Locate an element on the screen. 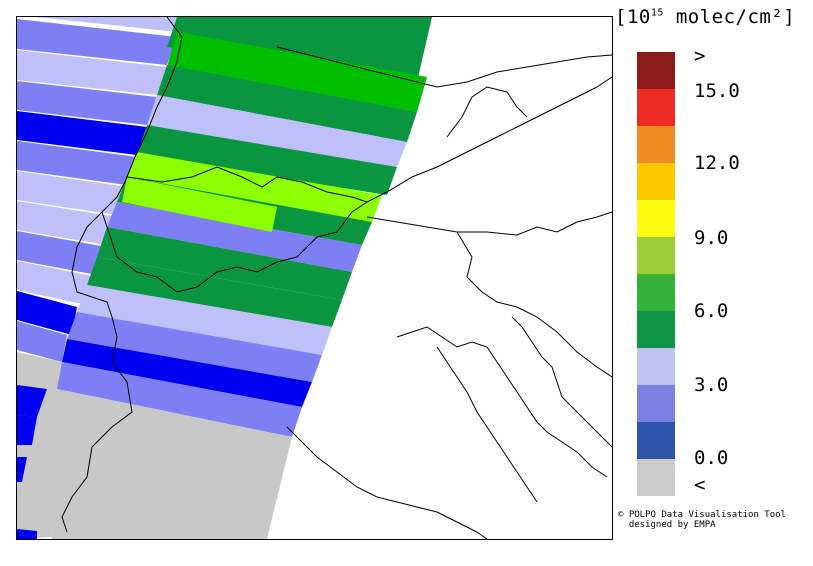  legend-tick: < is located at coordinates (700, 485).